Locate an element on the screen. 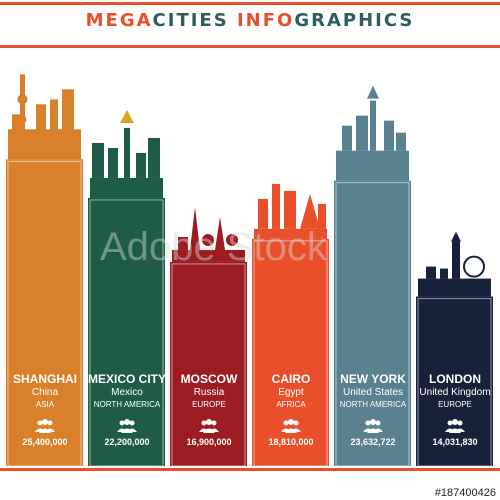 The height and width of the screenshot is (500, 500). city-name: MOSCOW is located at coordinates (209, 379).